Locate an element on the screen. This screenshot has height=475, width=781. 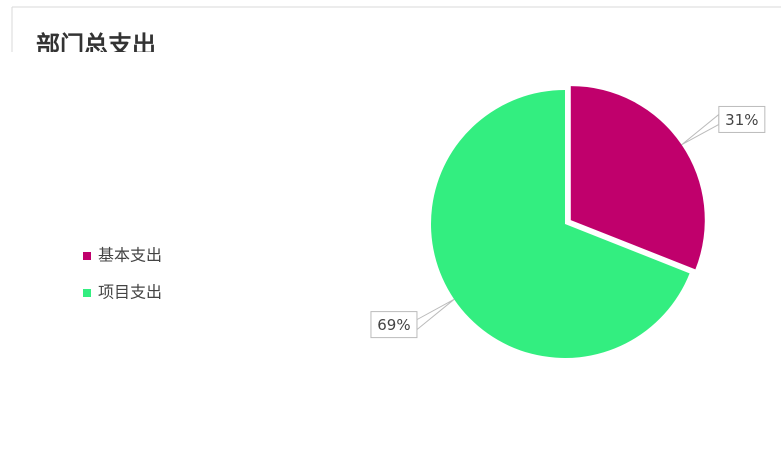
data-label: 31% is located at coordinates (741, 120).